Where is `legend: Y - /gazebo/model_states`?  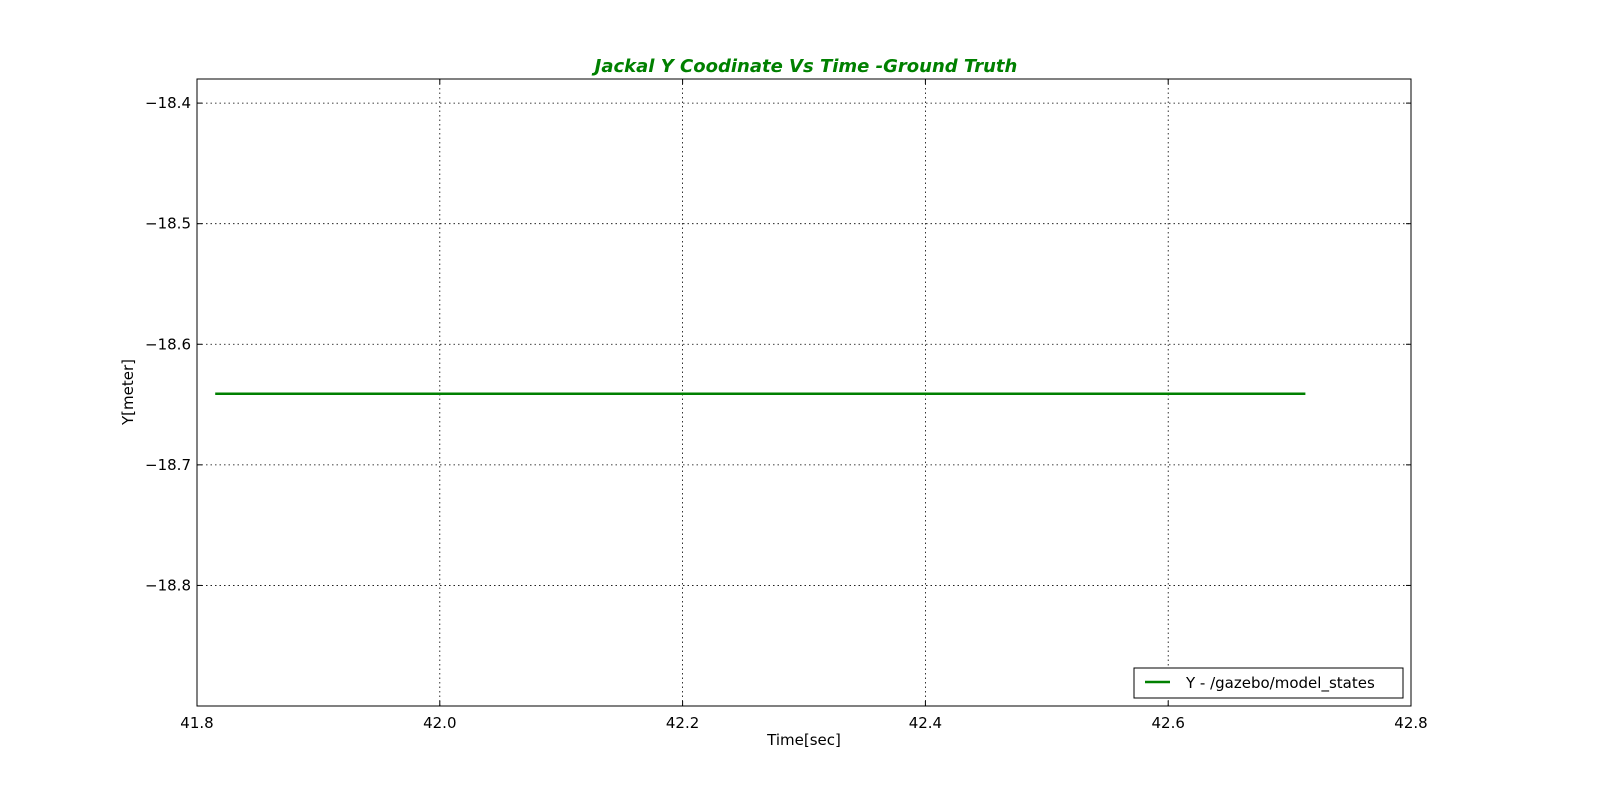 legend: Y - /gazebo/model_states is located at coordinates (1268, 683).